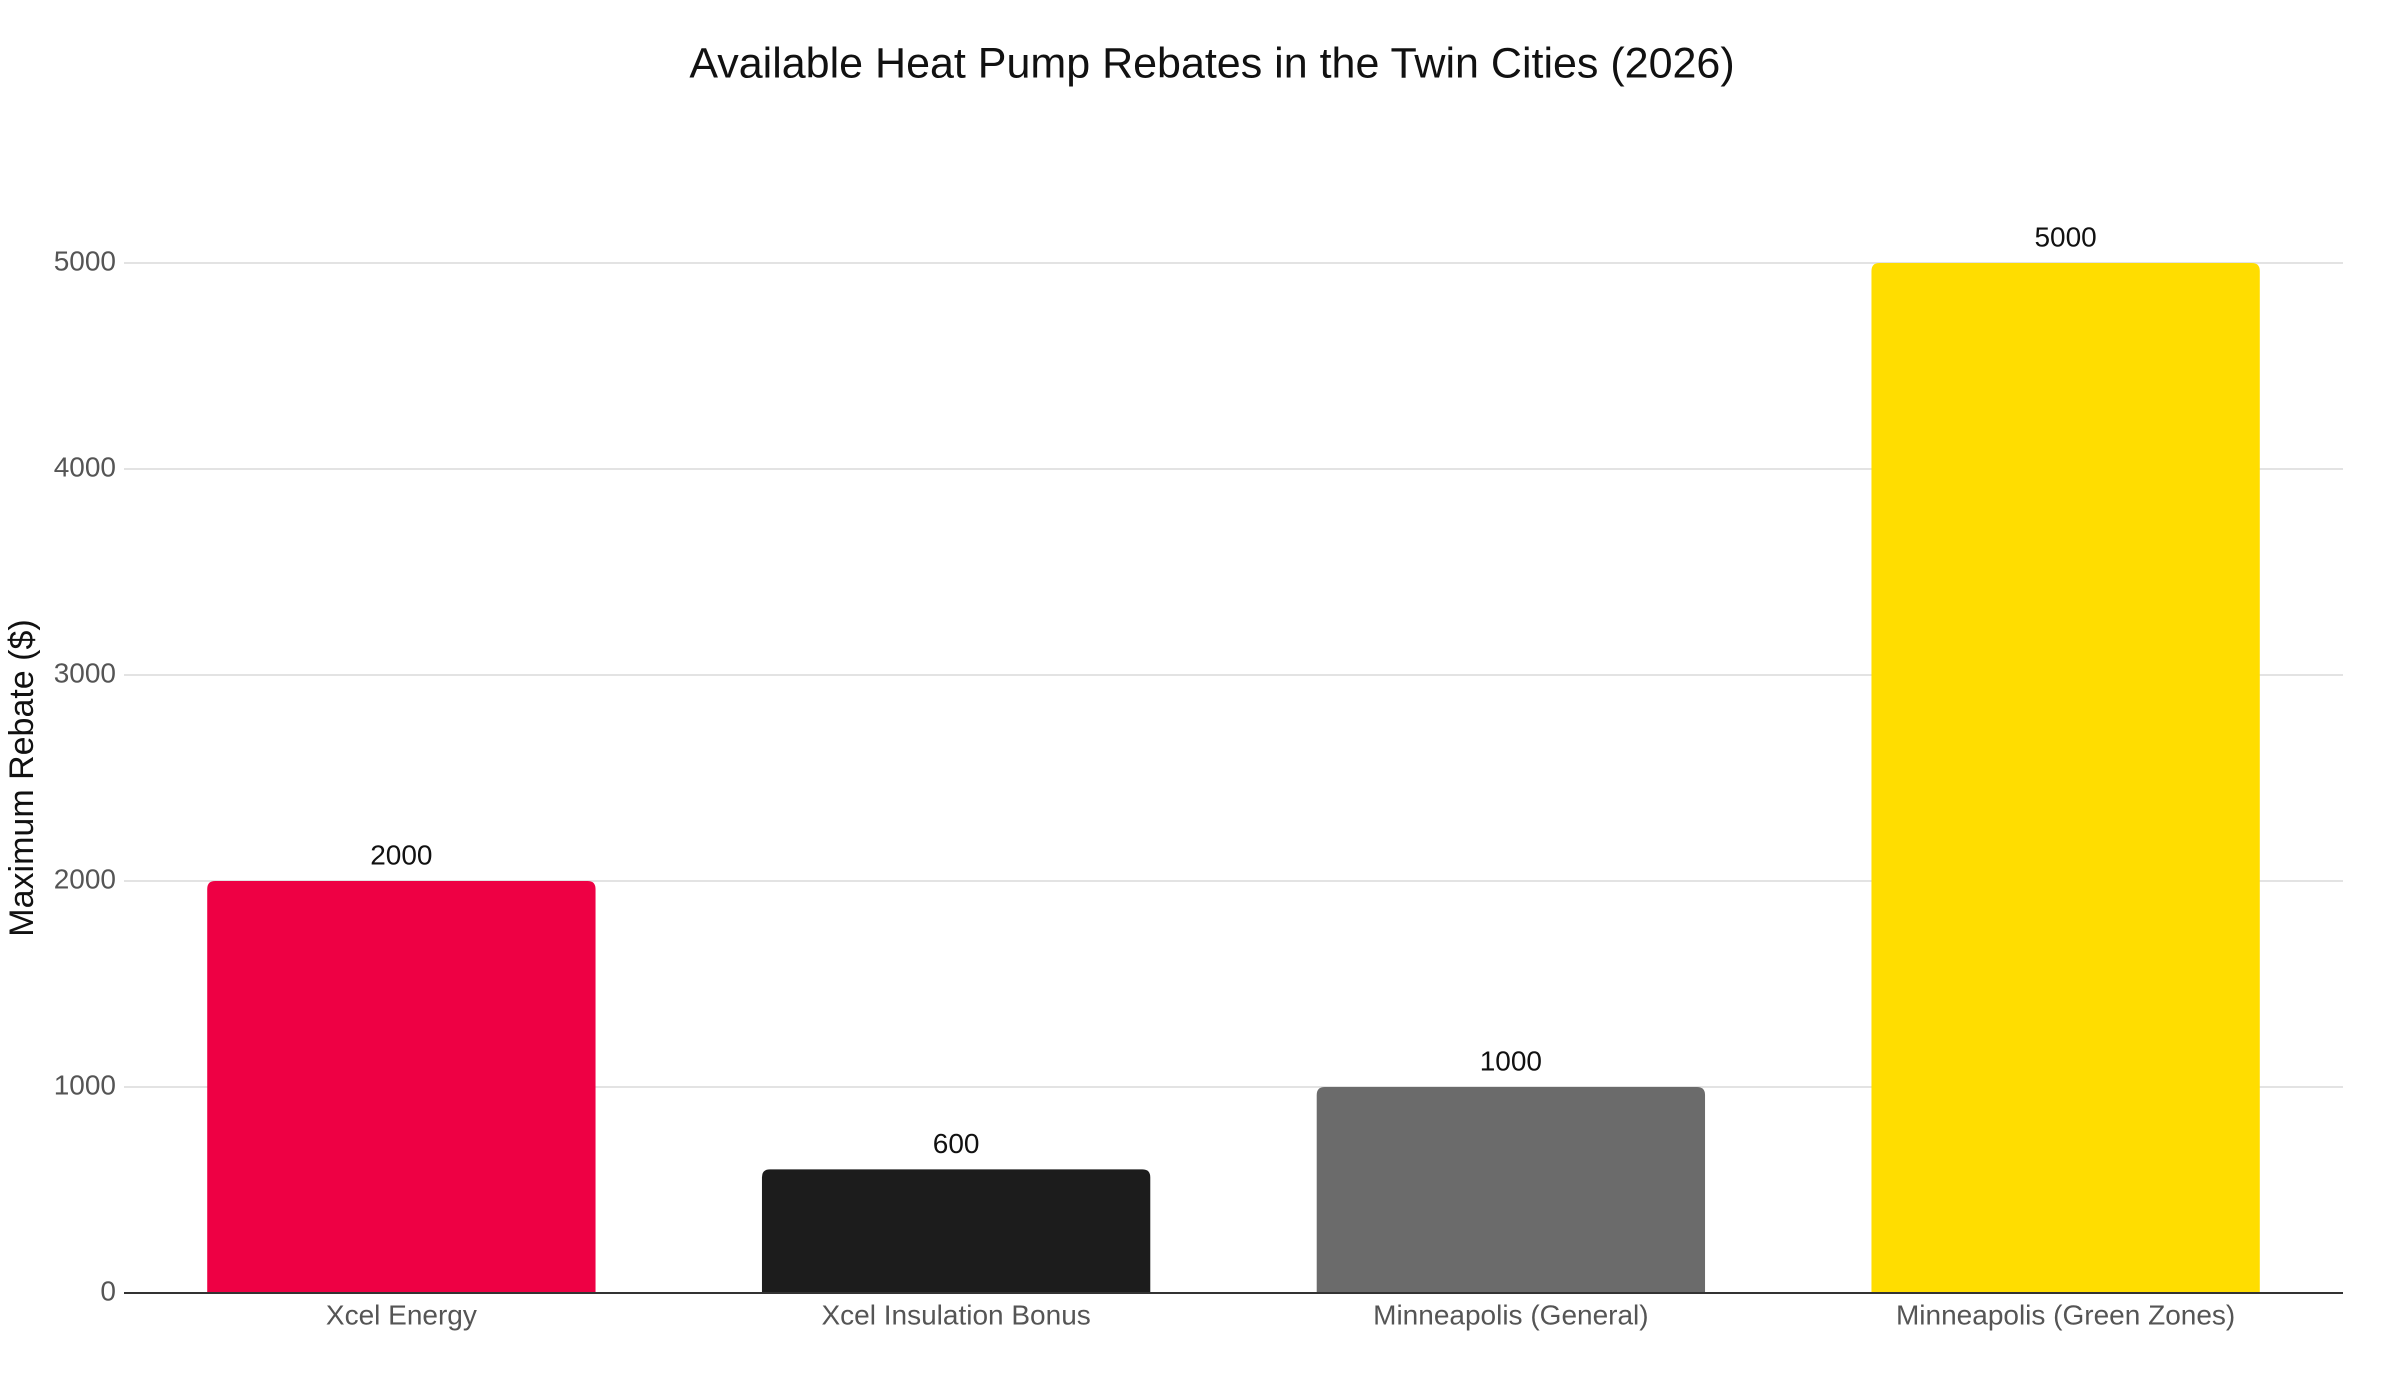 This screenshot has width=2400, height=1400. I want to click on y-tick-label: 2000, so click(85, 878).